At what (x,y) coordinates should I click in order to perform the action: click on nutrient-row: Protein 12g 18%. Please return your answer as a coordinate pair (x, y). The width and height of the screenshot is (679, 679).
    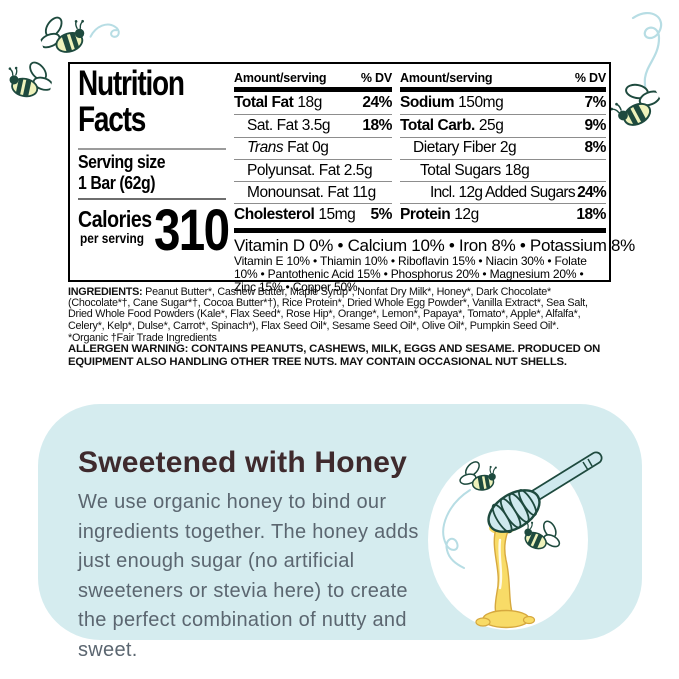
    Looking at the image, I should click on (503, 214).